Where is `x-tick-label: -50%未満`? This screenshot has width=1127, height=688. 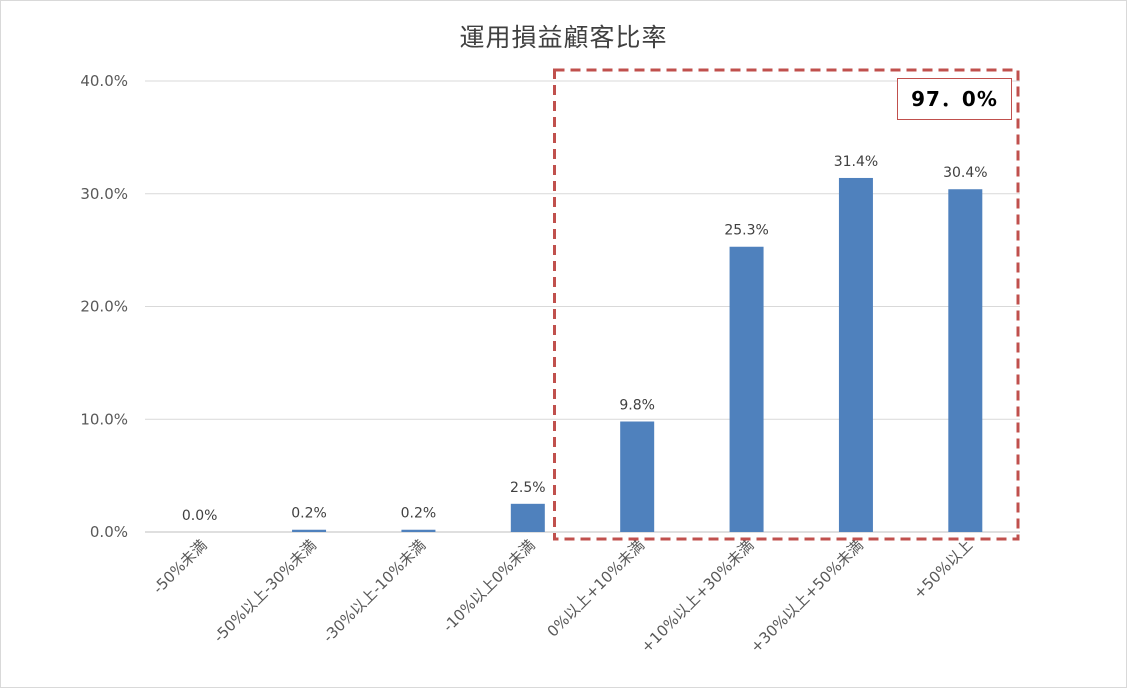 x-tick-label: -50%未満 is located at coordinates (179, 566).